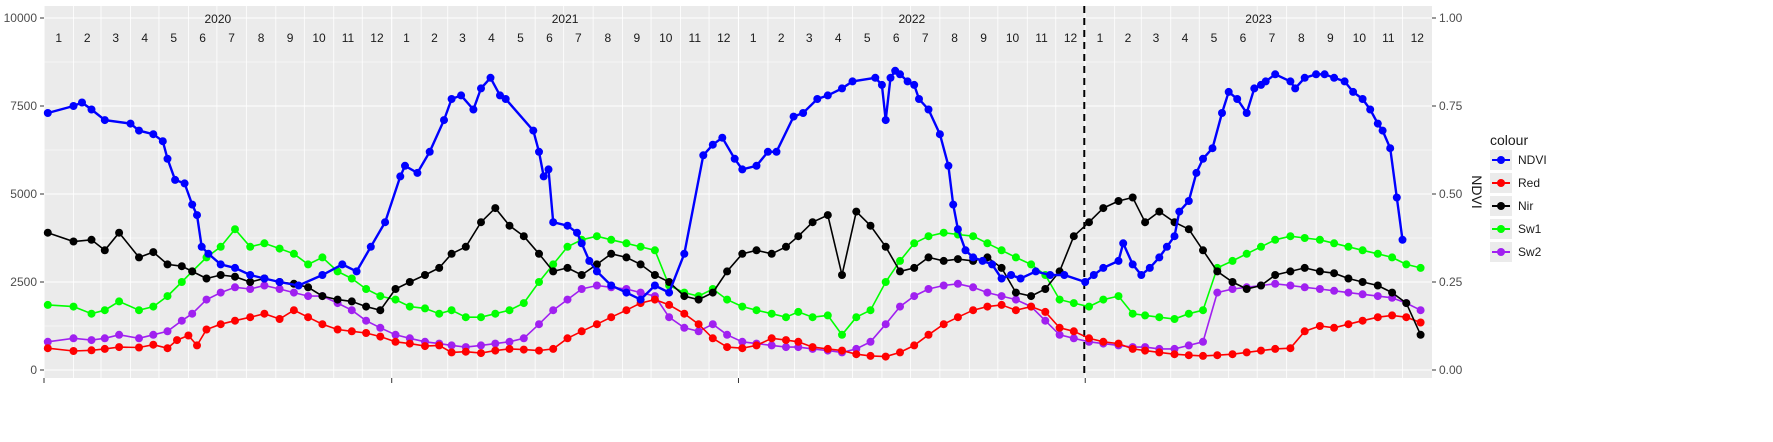 The width and height of the screenshot is (1773, 442). Describe the element at coordinates (491, 38) in the screenshot. I see `month-label: 4` at that location.